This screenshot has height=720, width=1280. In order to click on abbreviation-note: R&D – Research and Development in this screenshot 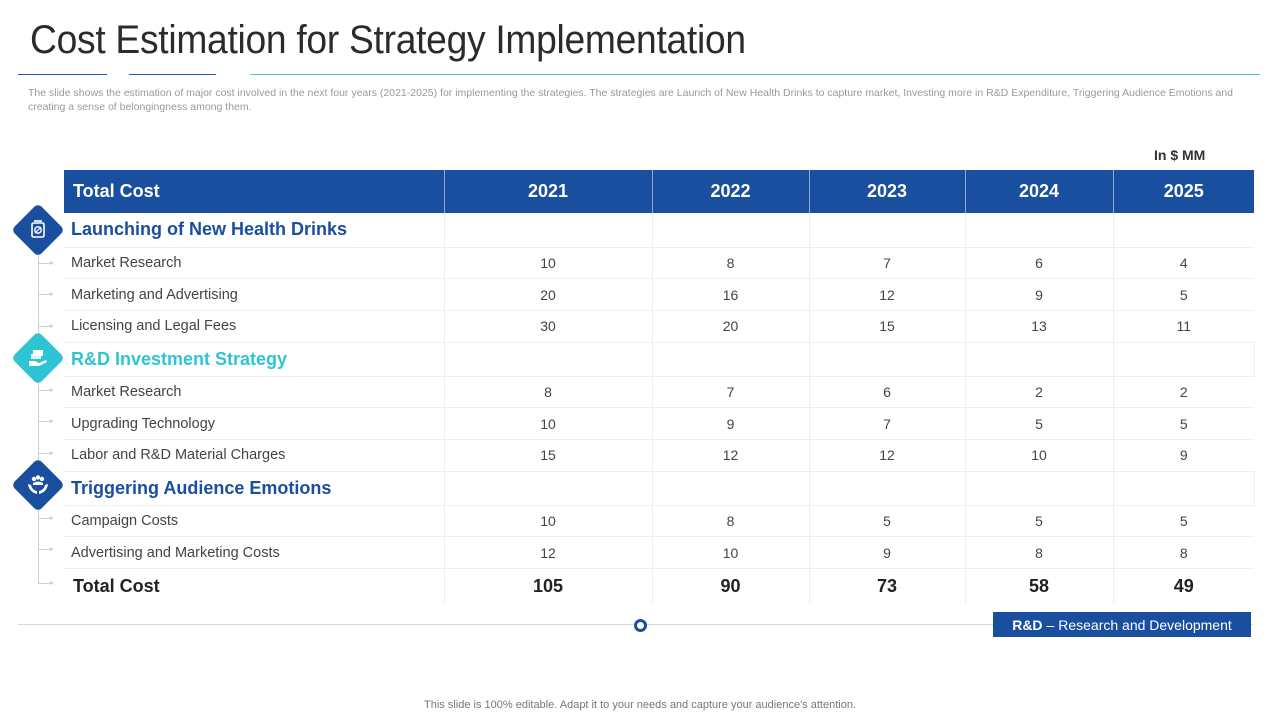, I will do `click(1122, 624)`.